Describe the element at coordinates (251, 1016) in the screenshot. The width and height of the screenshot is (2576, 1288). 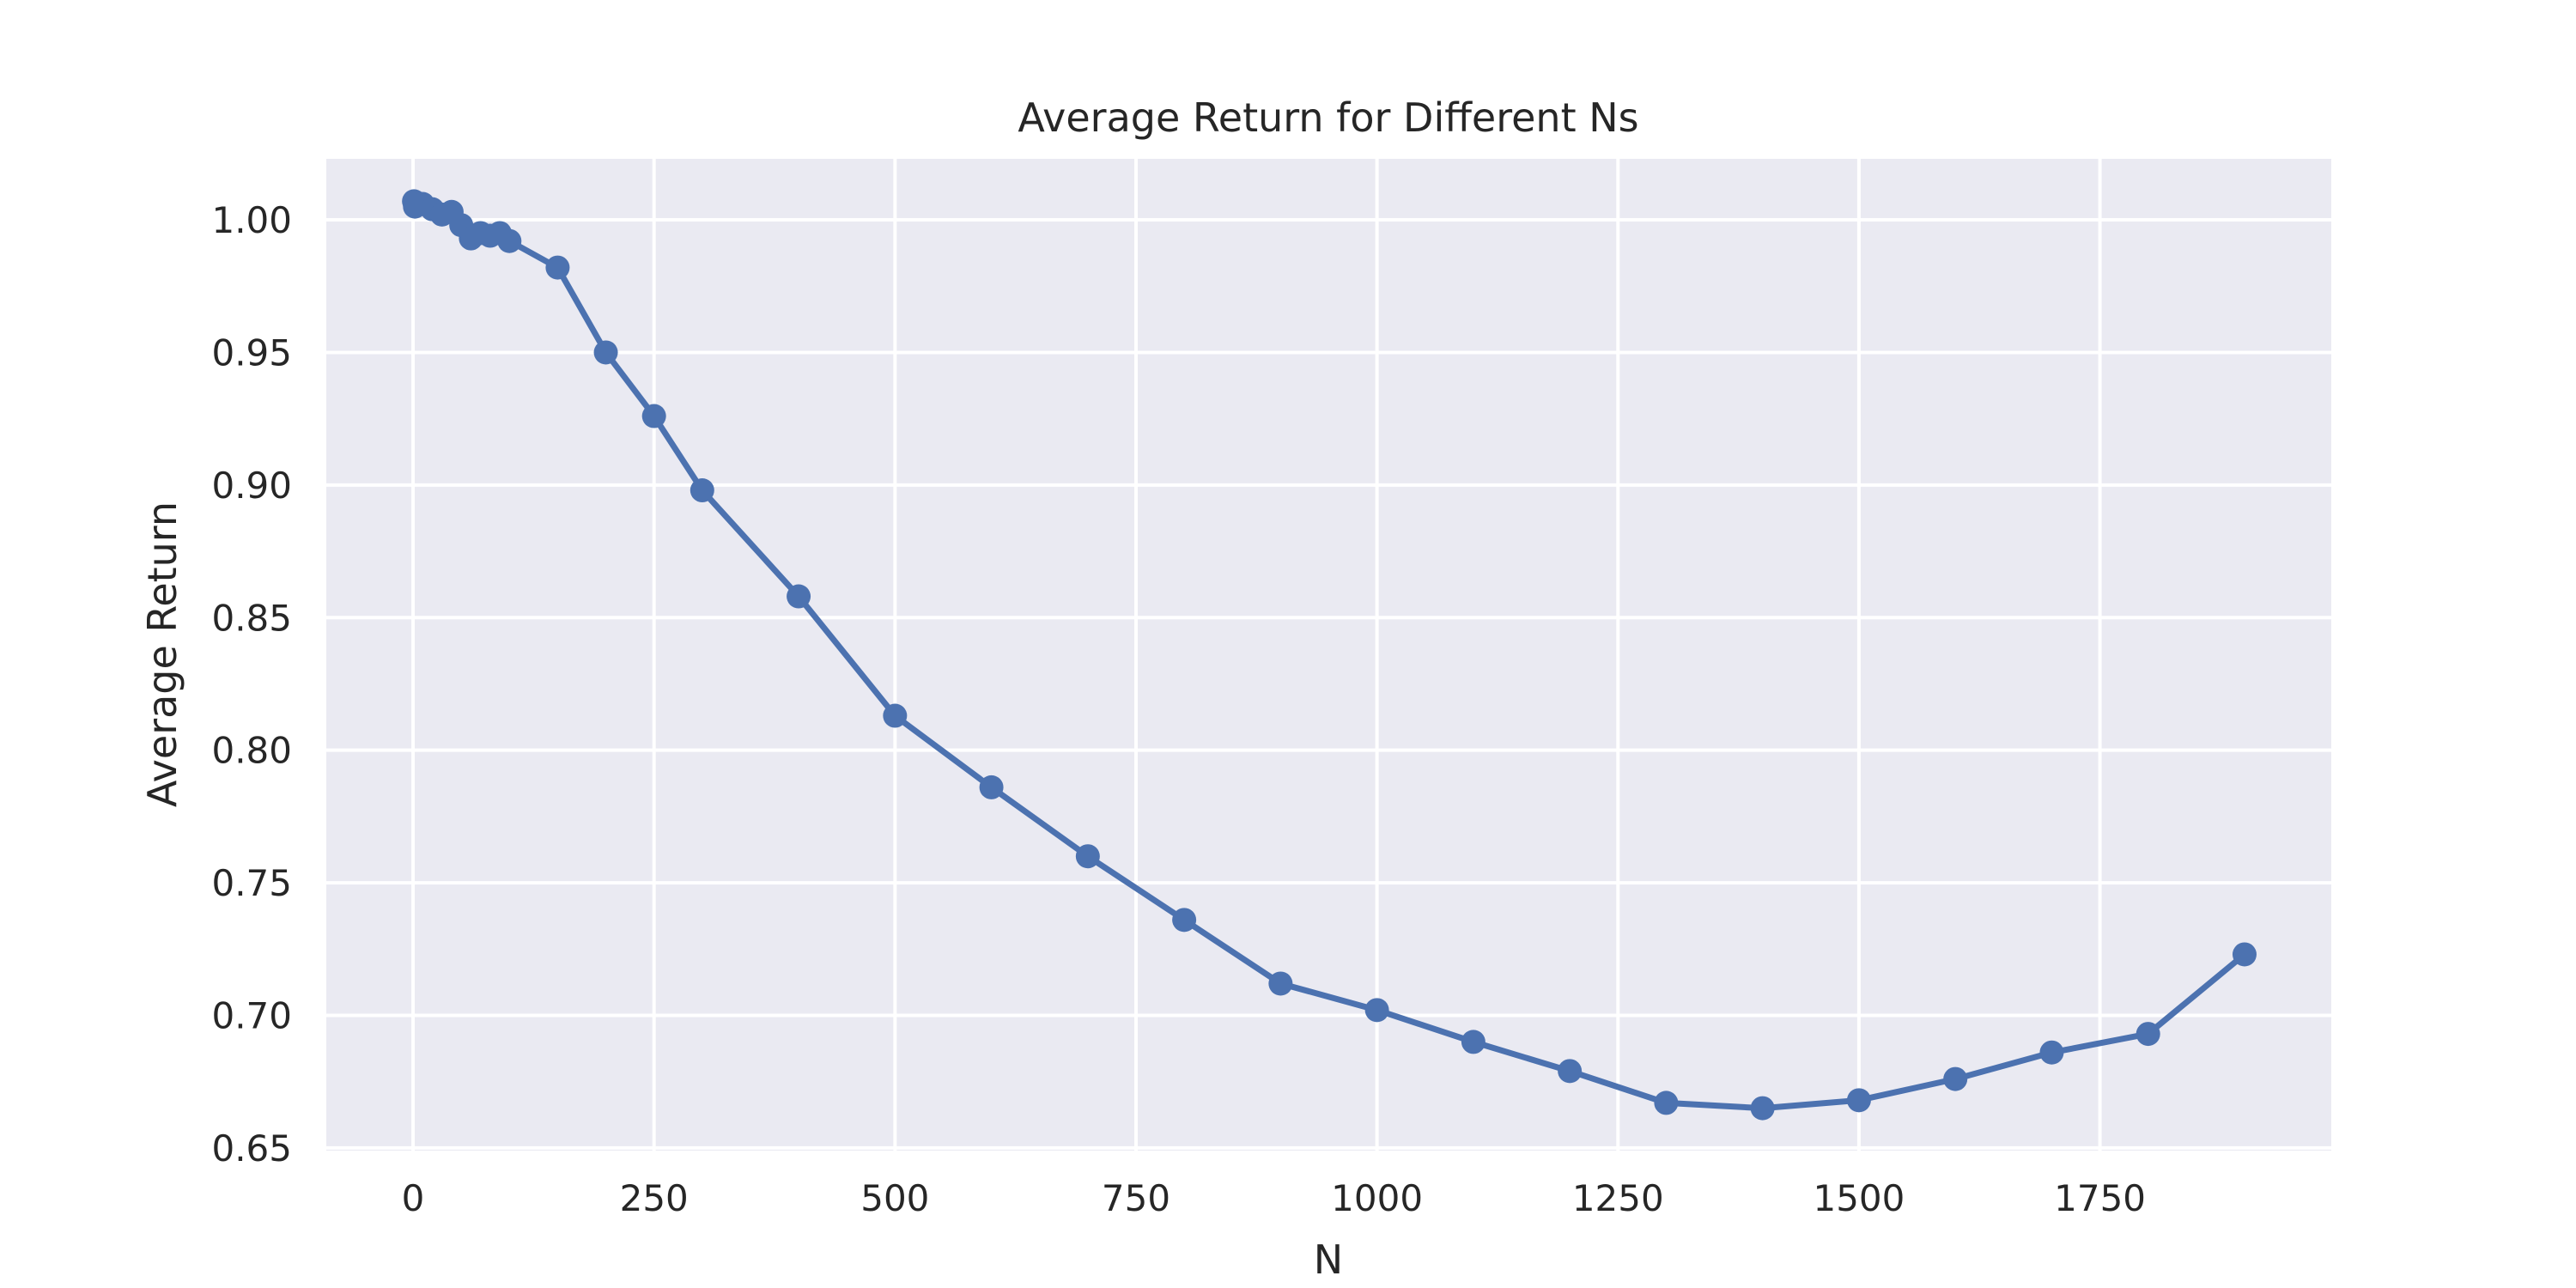
I see `y-tick-label: 0.70` at that location.